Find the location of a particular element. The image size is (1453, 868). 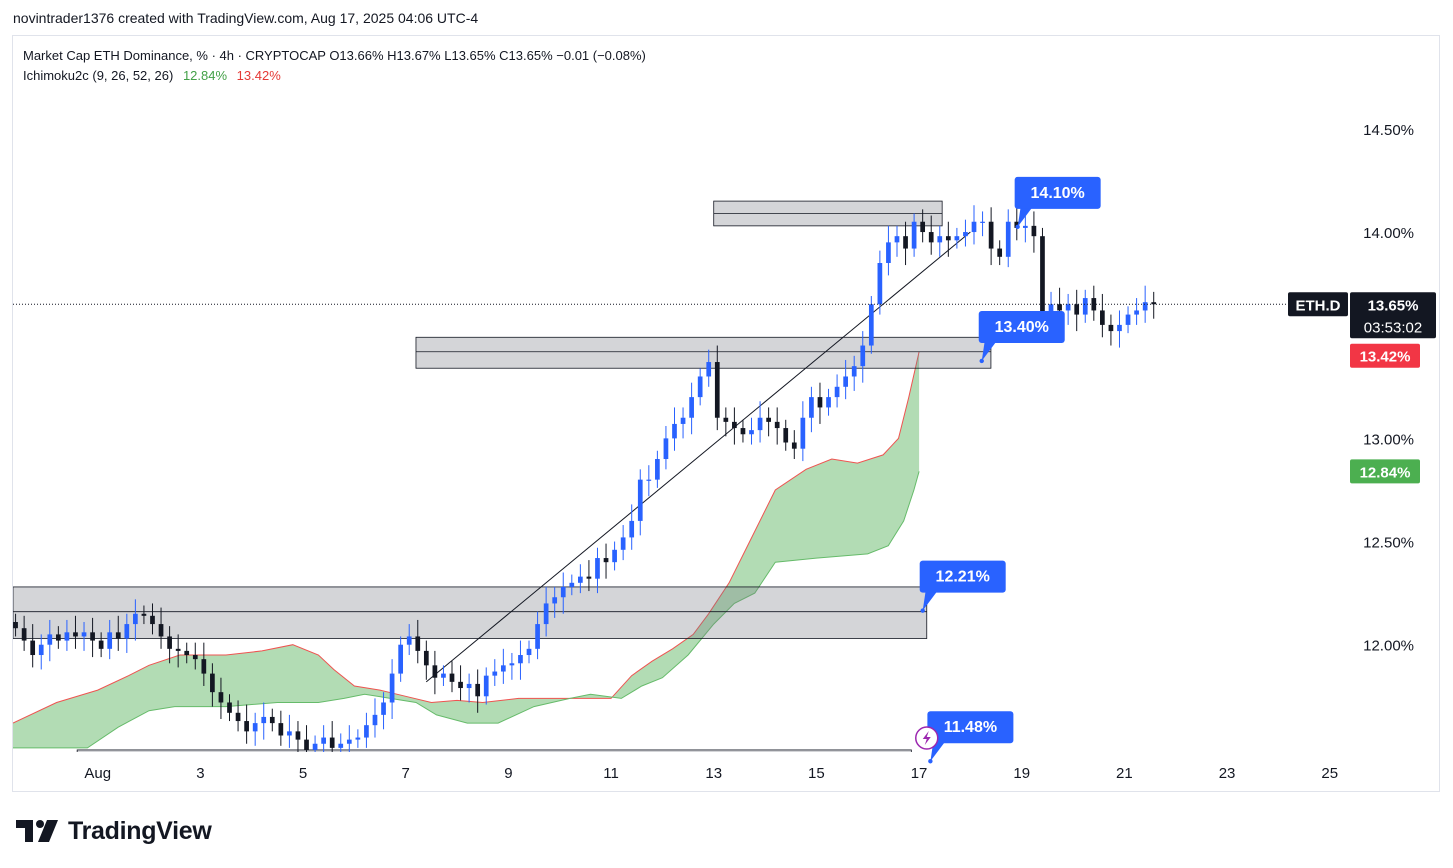

callout-3: 12.21% is located at coordinates (962, 586).